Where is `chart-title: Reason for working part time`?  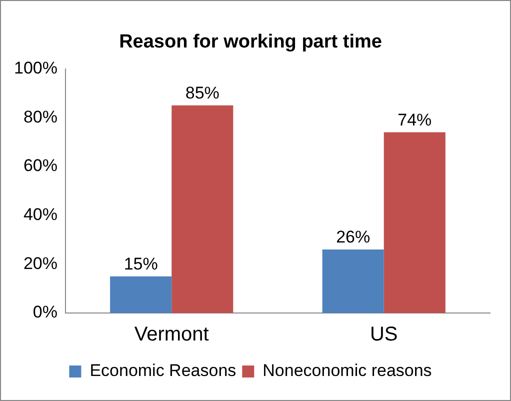
chart-title: Reason for working part time is located at coordinates (250, 42).